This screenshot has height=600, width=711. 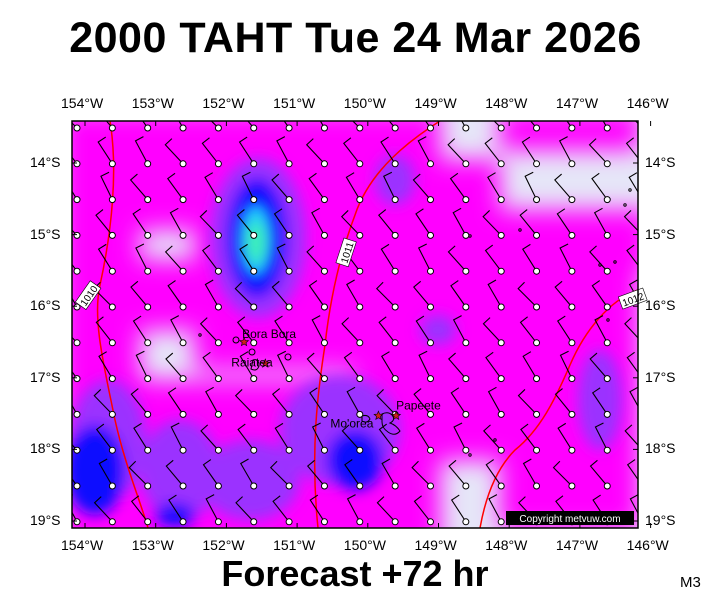 What do you see at coordinates (690, 582) in the screenshot?
I see `map-code: M3` at bounding box center [690, 582].